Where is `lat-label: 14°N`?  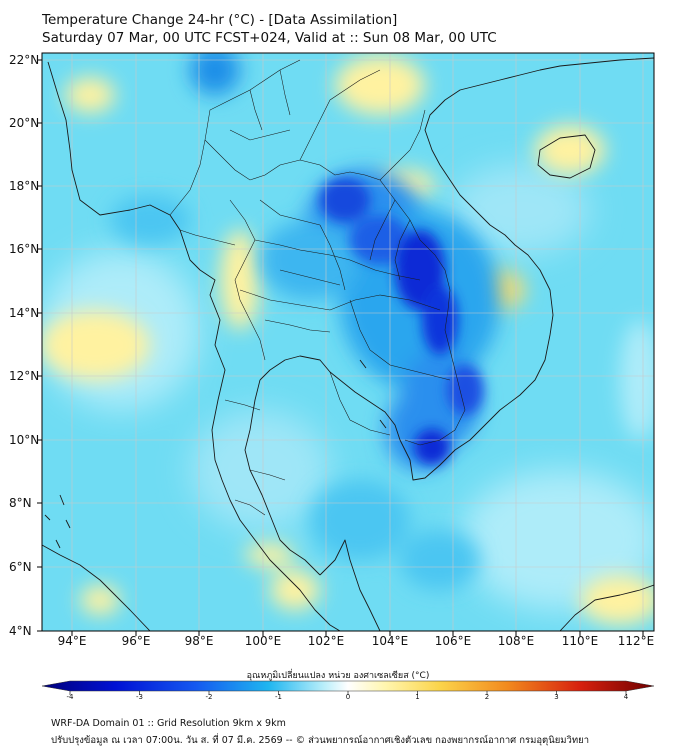 lat-label: 14°N is located at coordinates (24, 313).